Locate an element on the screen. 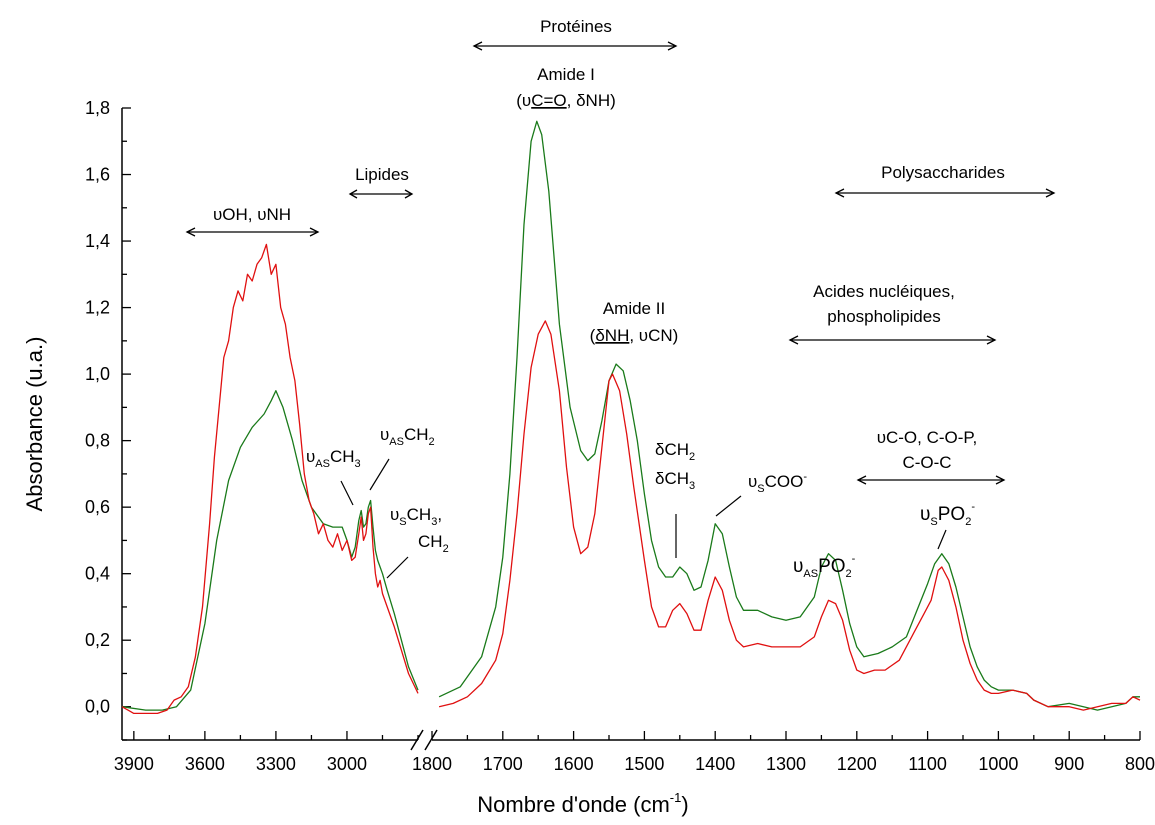  x-tick-label: 1100 is located at coordinates (927, 764).